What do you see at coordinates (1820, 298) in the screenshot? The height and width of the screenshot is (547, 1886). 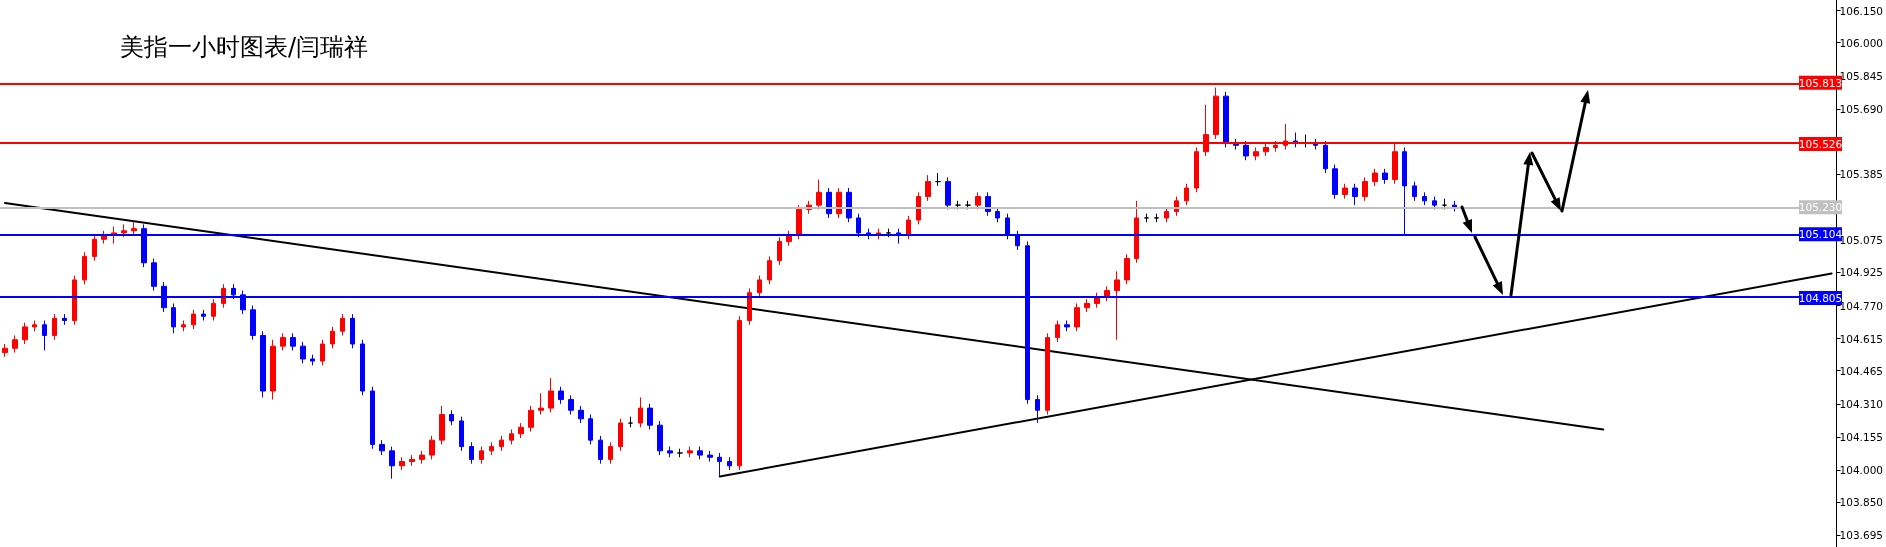 I see `ref-line-label: 104.805` at bounding box center [1820, 298].